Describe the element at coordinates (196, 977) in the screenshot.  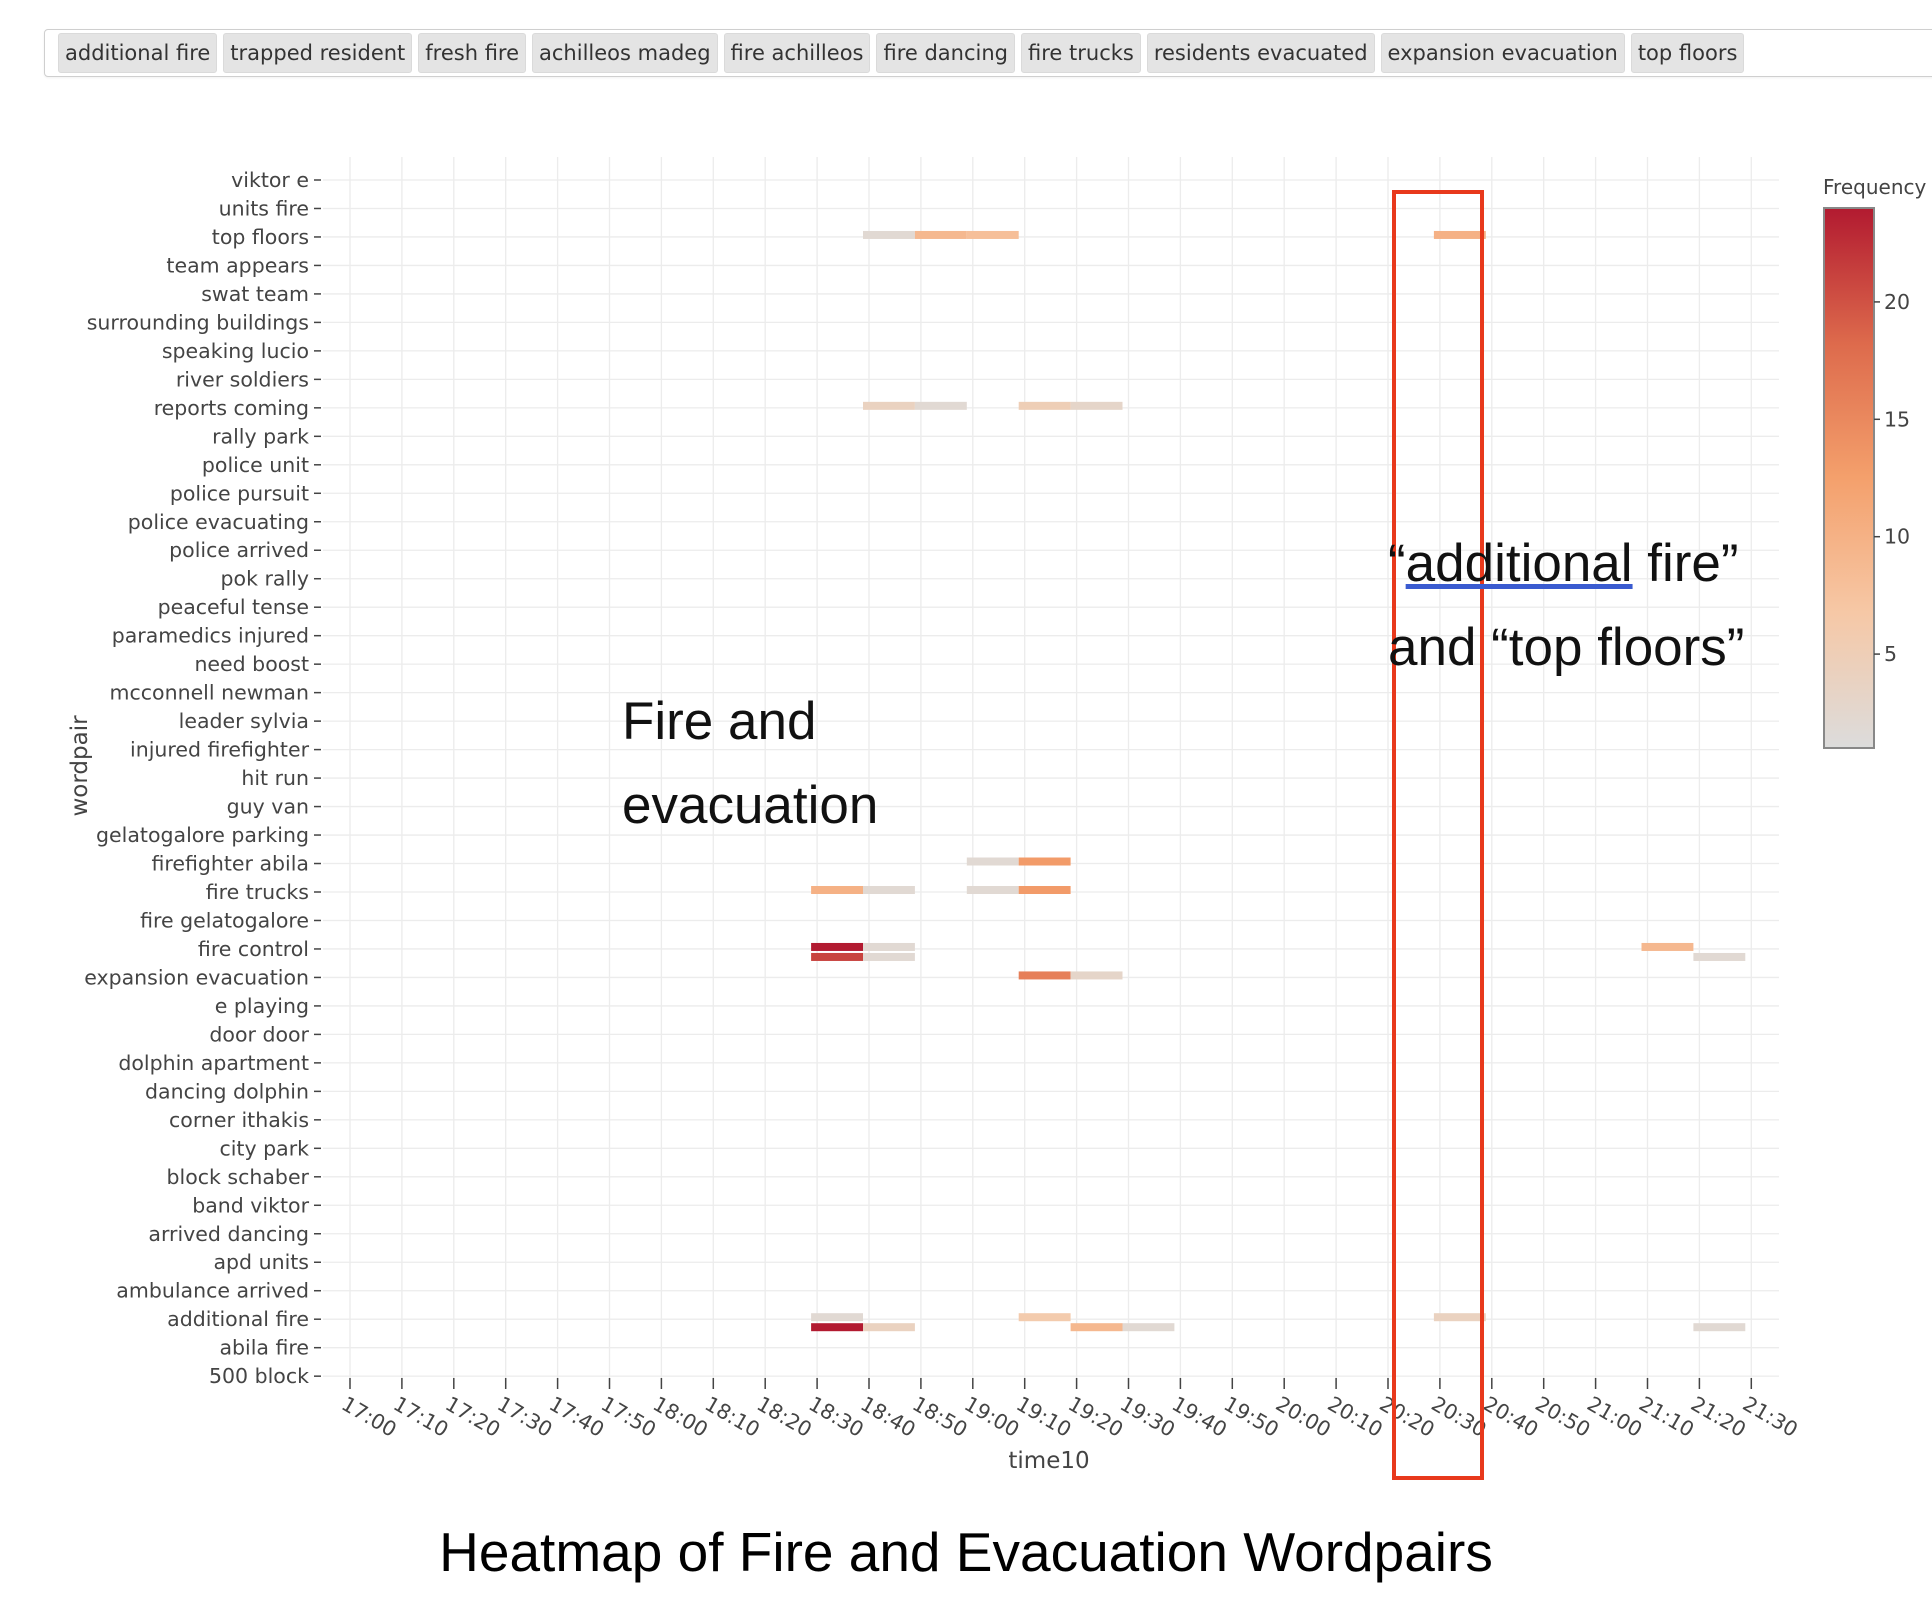
I see `y-tick-label: expansion evacuation` at that location.